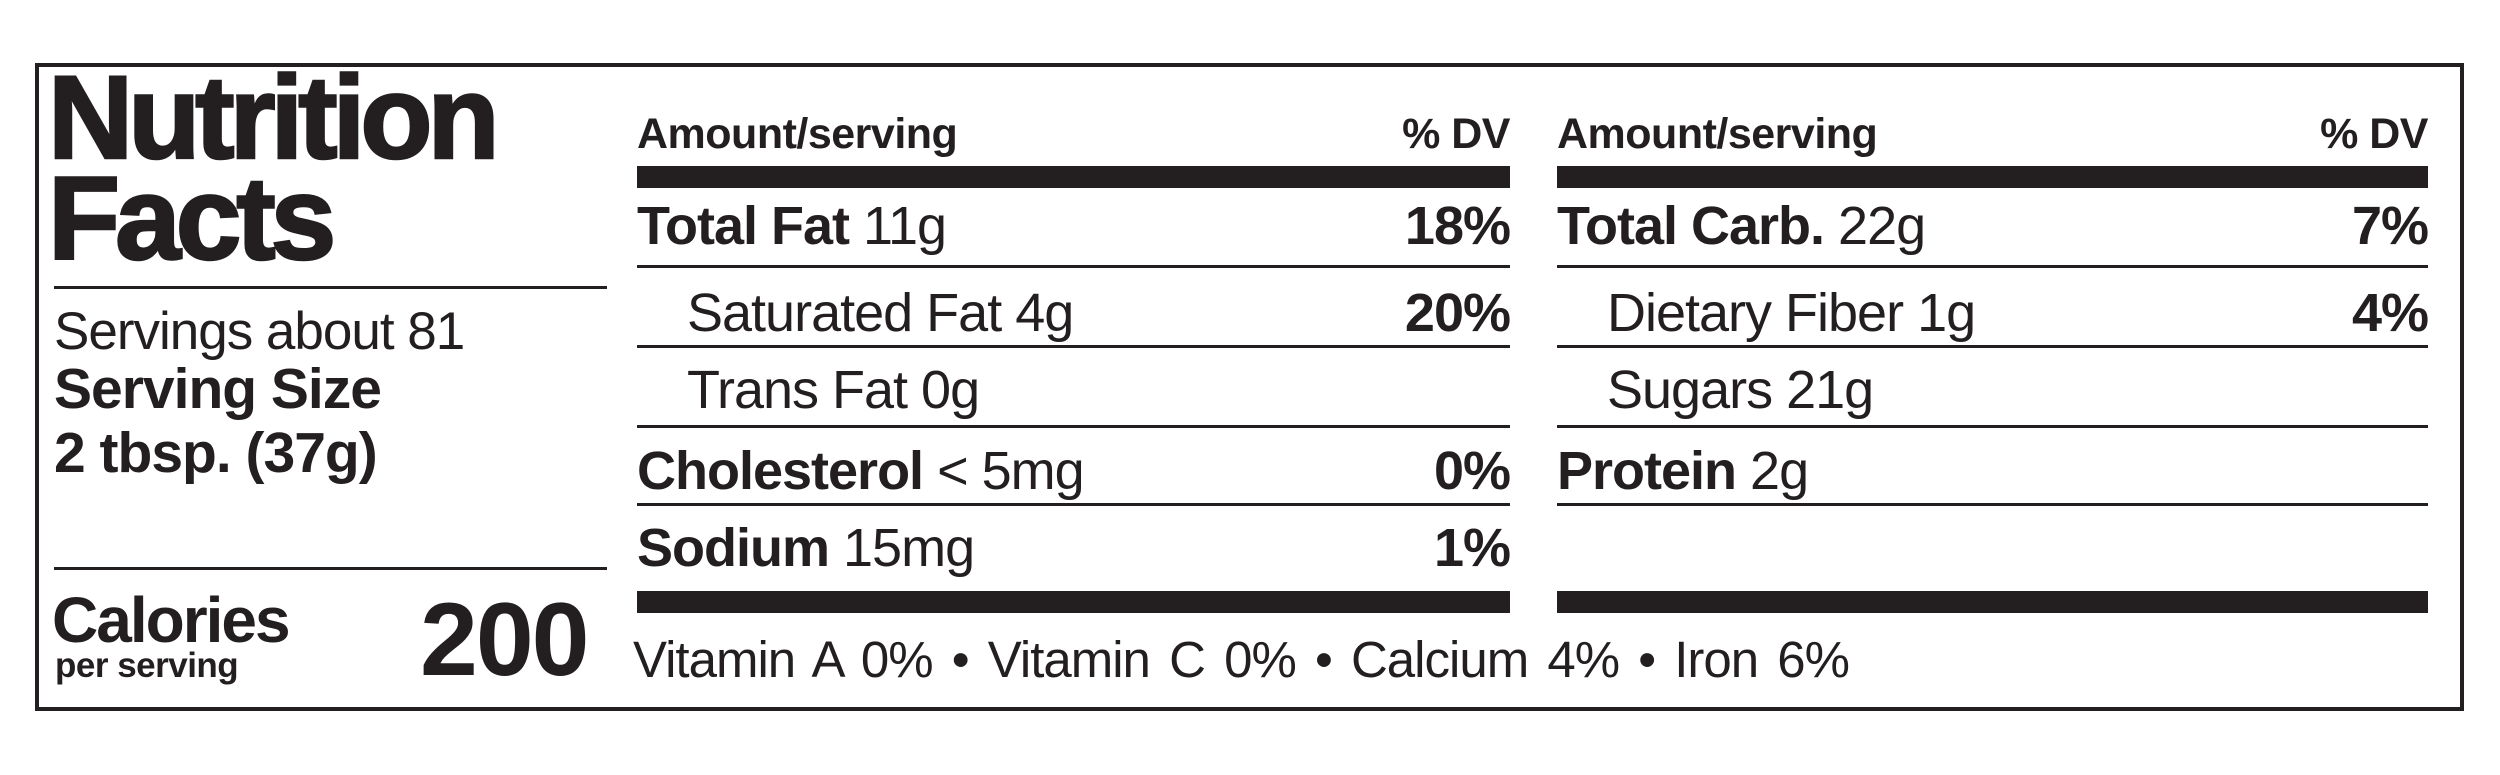 The image size is (2500, 775). I want to click on nutrient-text: Sugars 21g, so click(1740, 390).